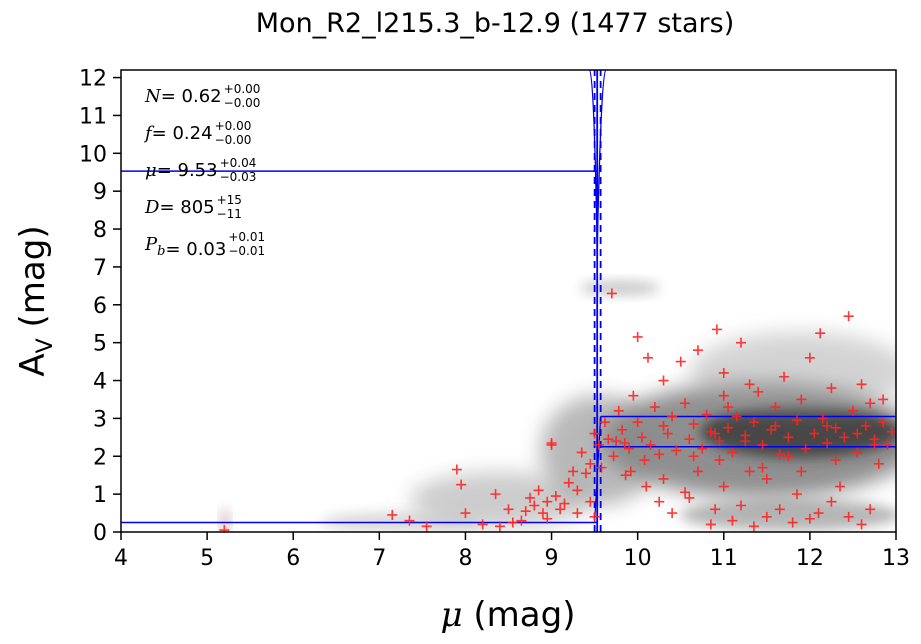  What do you see at coordinates (524, 615) in the screenshot?
I see `x-axis-unit: (mag)` at bounding box center [524, 615].